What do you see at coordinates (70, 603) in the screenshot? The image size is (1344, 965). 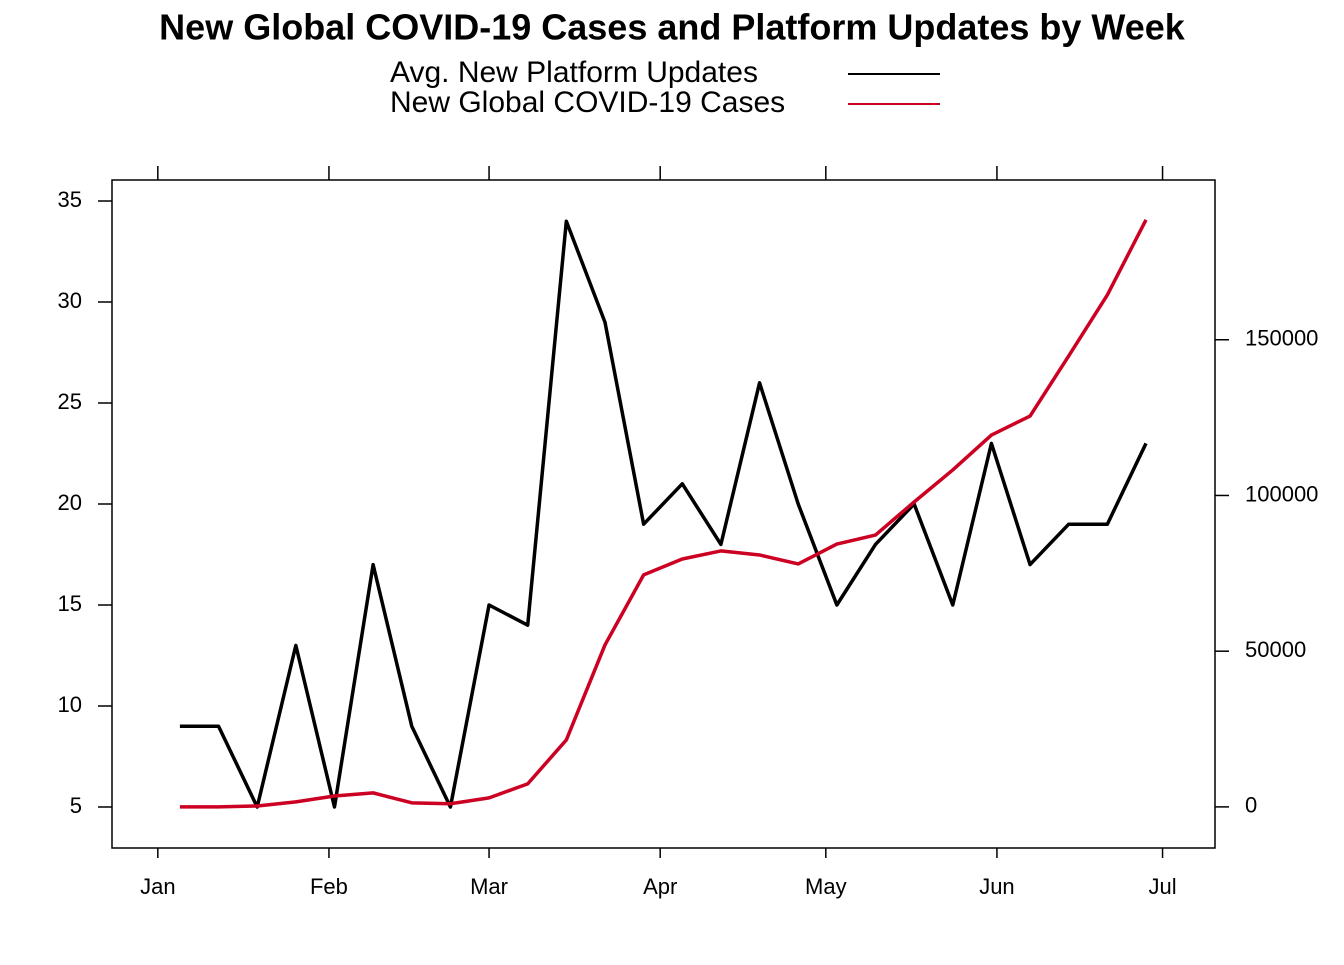 I see `y-tick-label: 15` at bounding box center [70, 603].